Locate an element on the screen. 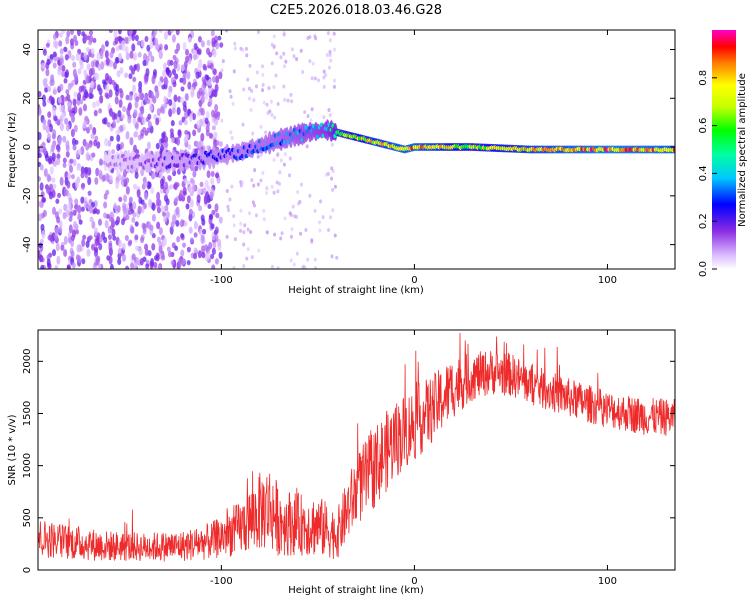 Image resolution: width=750 pixels, height=600 pixels. colorbar-label: Normalized spectral amplitude is located at coordinates (742, 150).